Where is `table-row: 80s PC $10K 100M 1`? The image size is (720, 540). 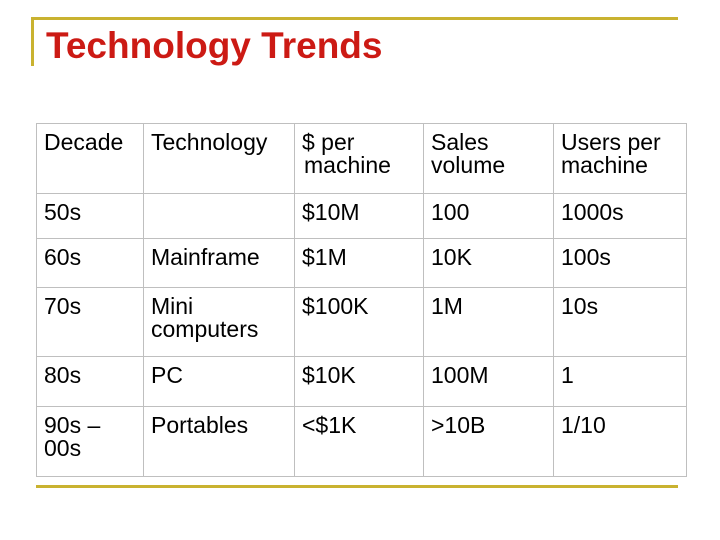 table-row: 80s PC $10K 100M 1 is located at coordinates (361, 381).